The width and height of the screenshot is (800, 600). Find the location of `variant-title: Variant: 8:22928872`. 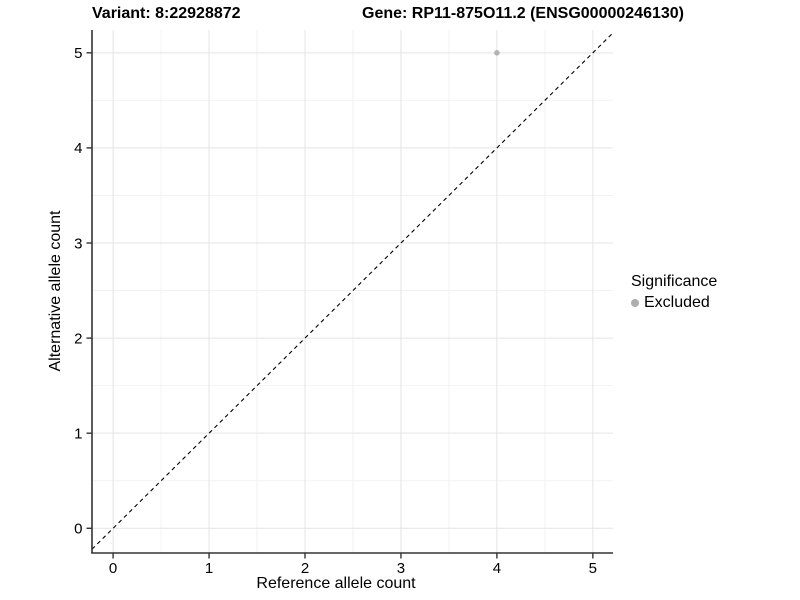

variant-title: Variant: 8:22928872 is located at coordinates (166, 13).